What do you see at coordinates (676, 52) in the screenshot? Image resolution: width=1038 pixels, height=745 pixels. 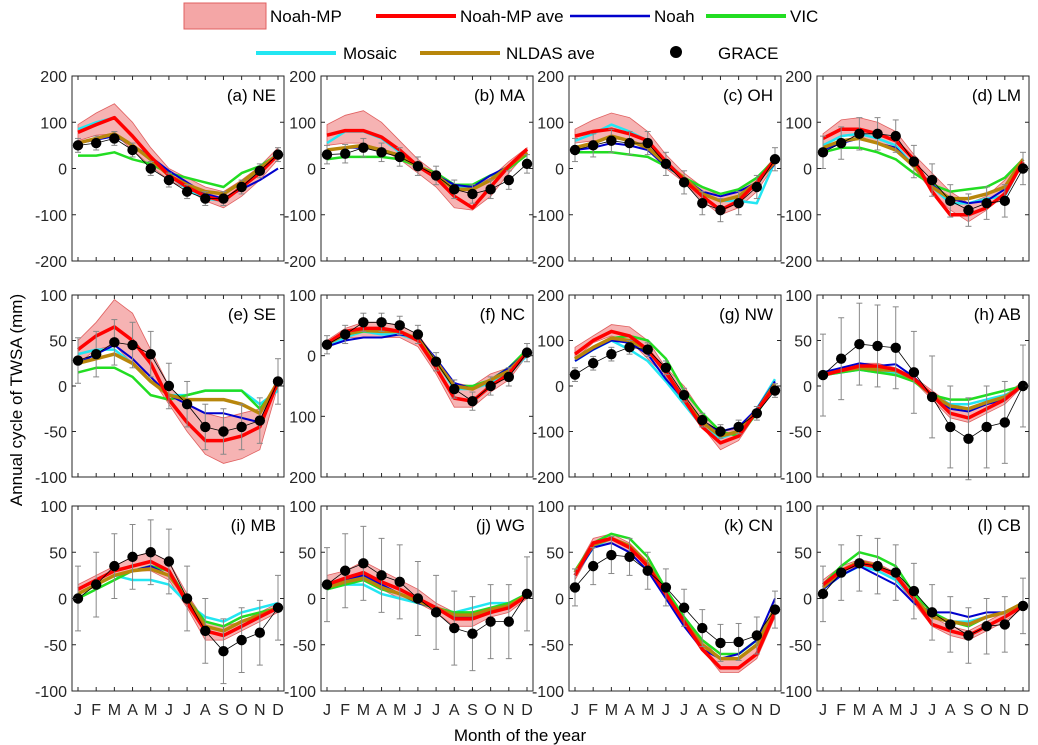 I see `legend-swatch-grace` at bounding box center [676, 52].